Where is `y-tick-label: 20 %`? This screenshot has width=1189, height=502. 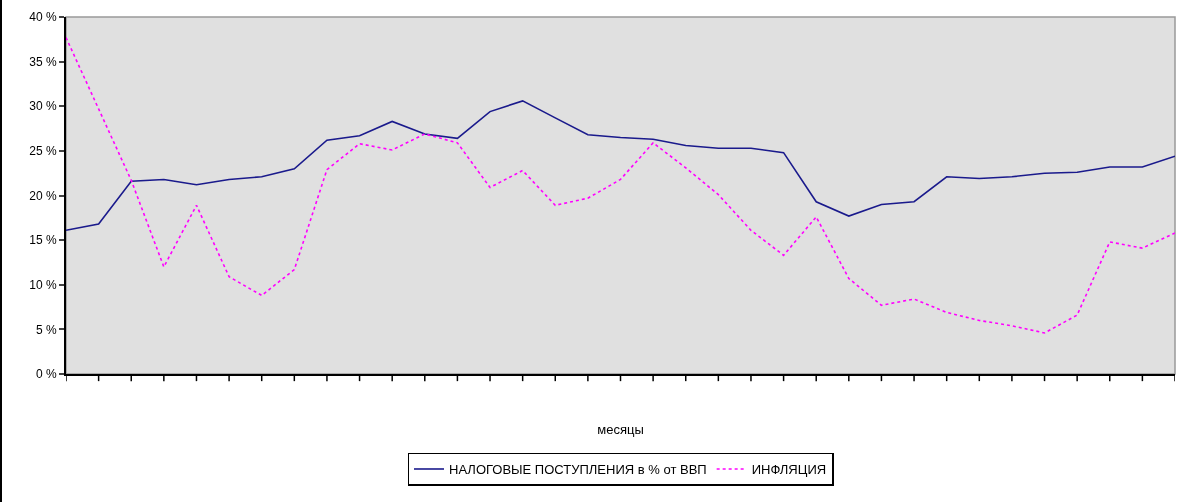 y-tick-label: 20 % is located at coordinates (43, 195).